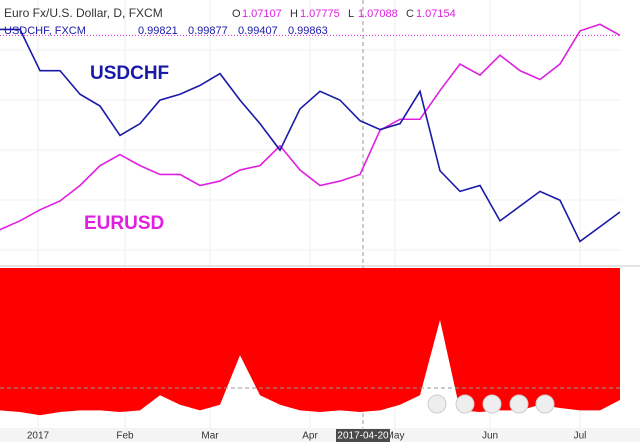 Image resolution: width=640 pixels, height=447 pixels. I want to click on zoom-out-button, so click(465, 404).